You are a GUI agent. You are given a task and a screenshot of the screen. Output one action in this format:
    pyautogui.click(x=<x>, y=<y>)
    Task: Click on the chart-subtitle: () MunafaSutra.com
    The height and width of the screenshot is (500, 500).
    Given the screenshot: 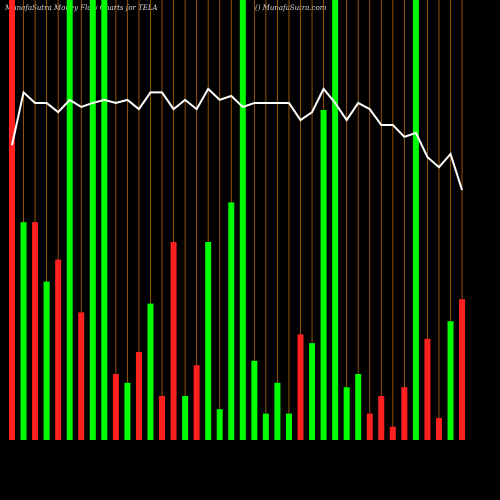 What is the action you would take?
    pyautogui.click(x=291, y=8)
    